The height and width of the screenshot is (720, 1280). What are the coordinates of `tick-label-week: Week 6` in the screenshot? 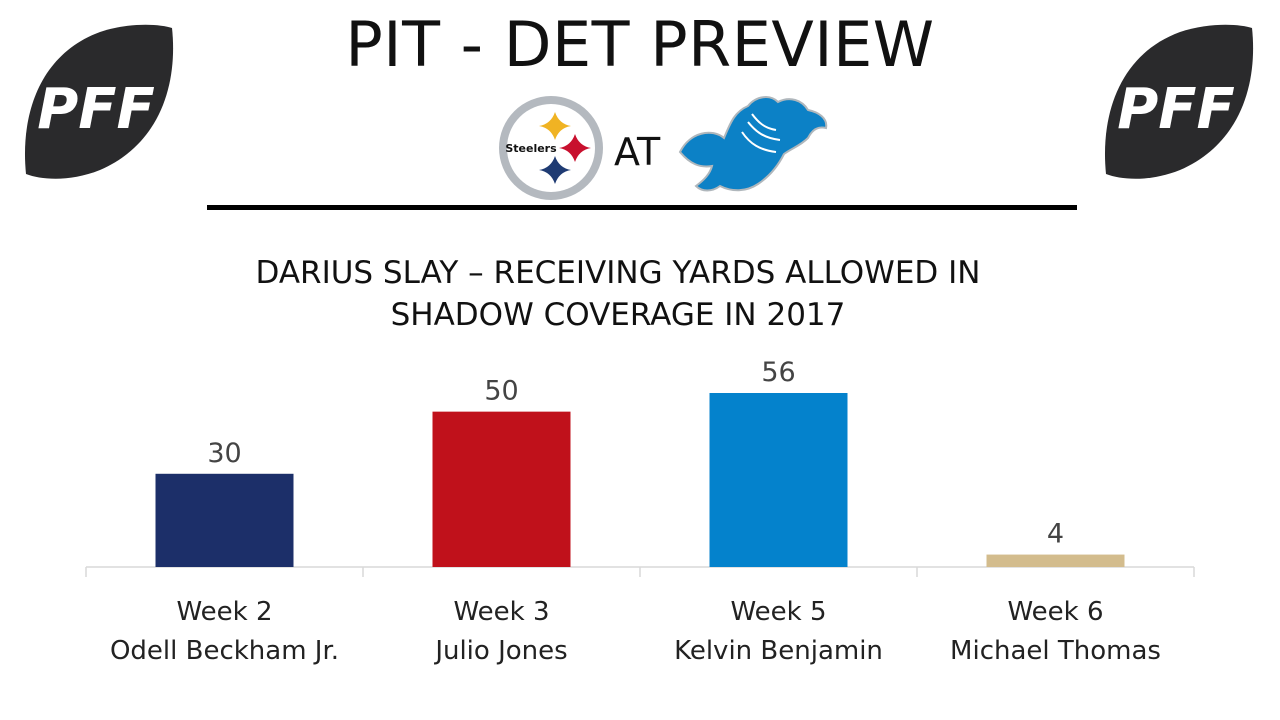 It's located at (1055, 612).